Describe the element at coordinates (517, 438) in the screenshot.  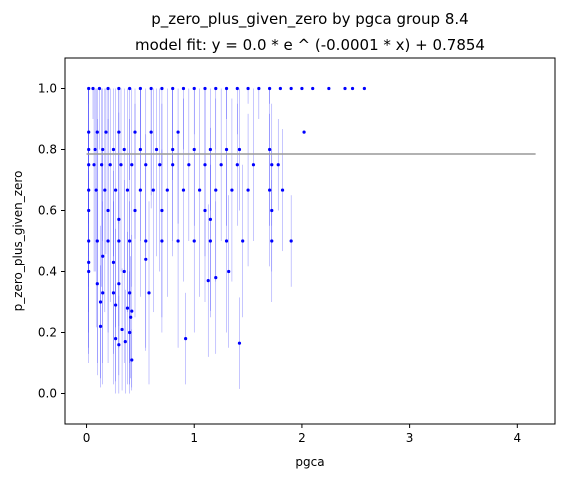
I see `x-tick-label: 4` at that location.